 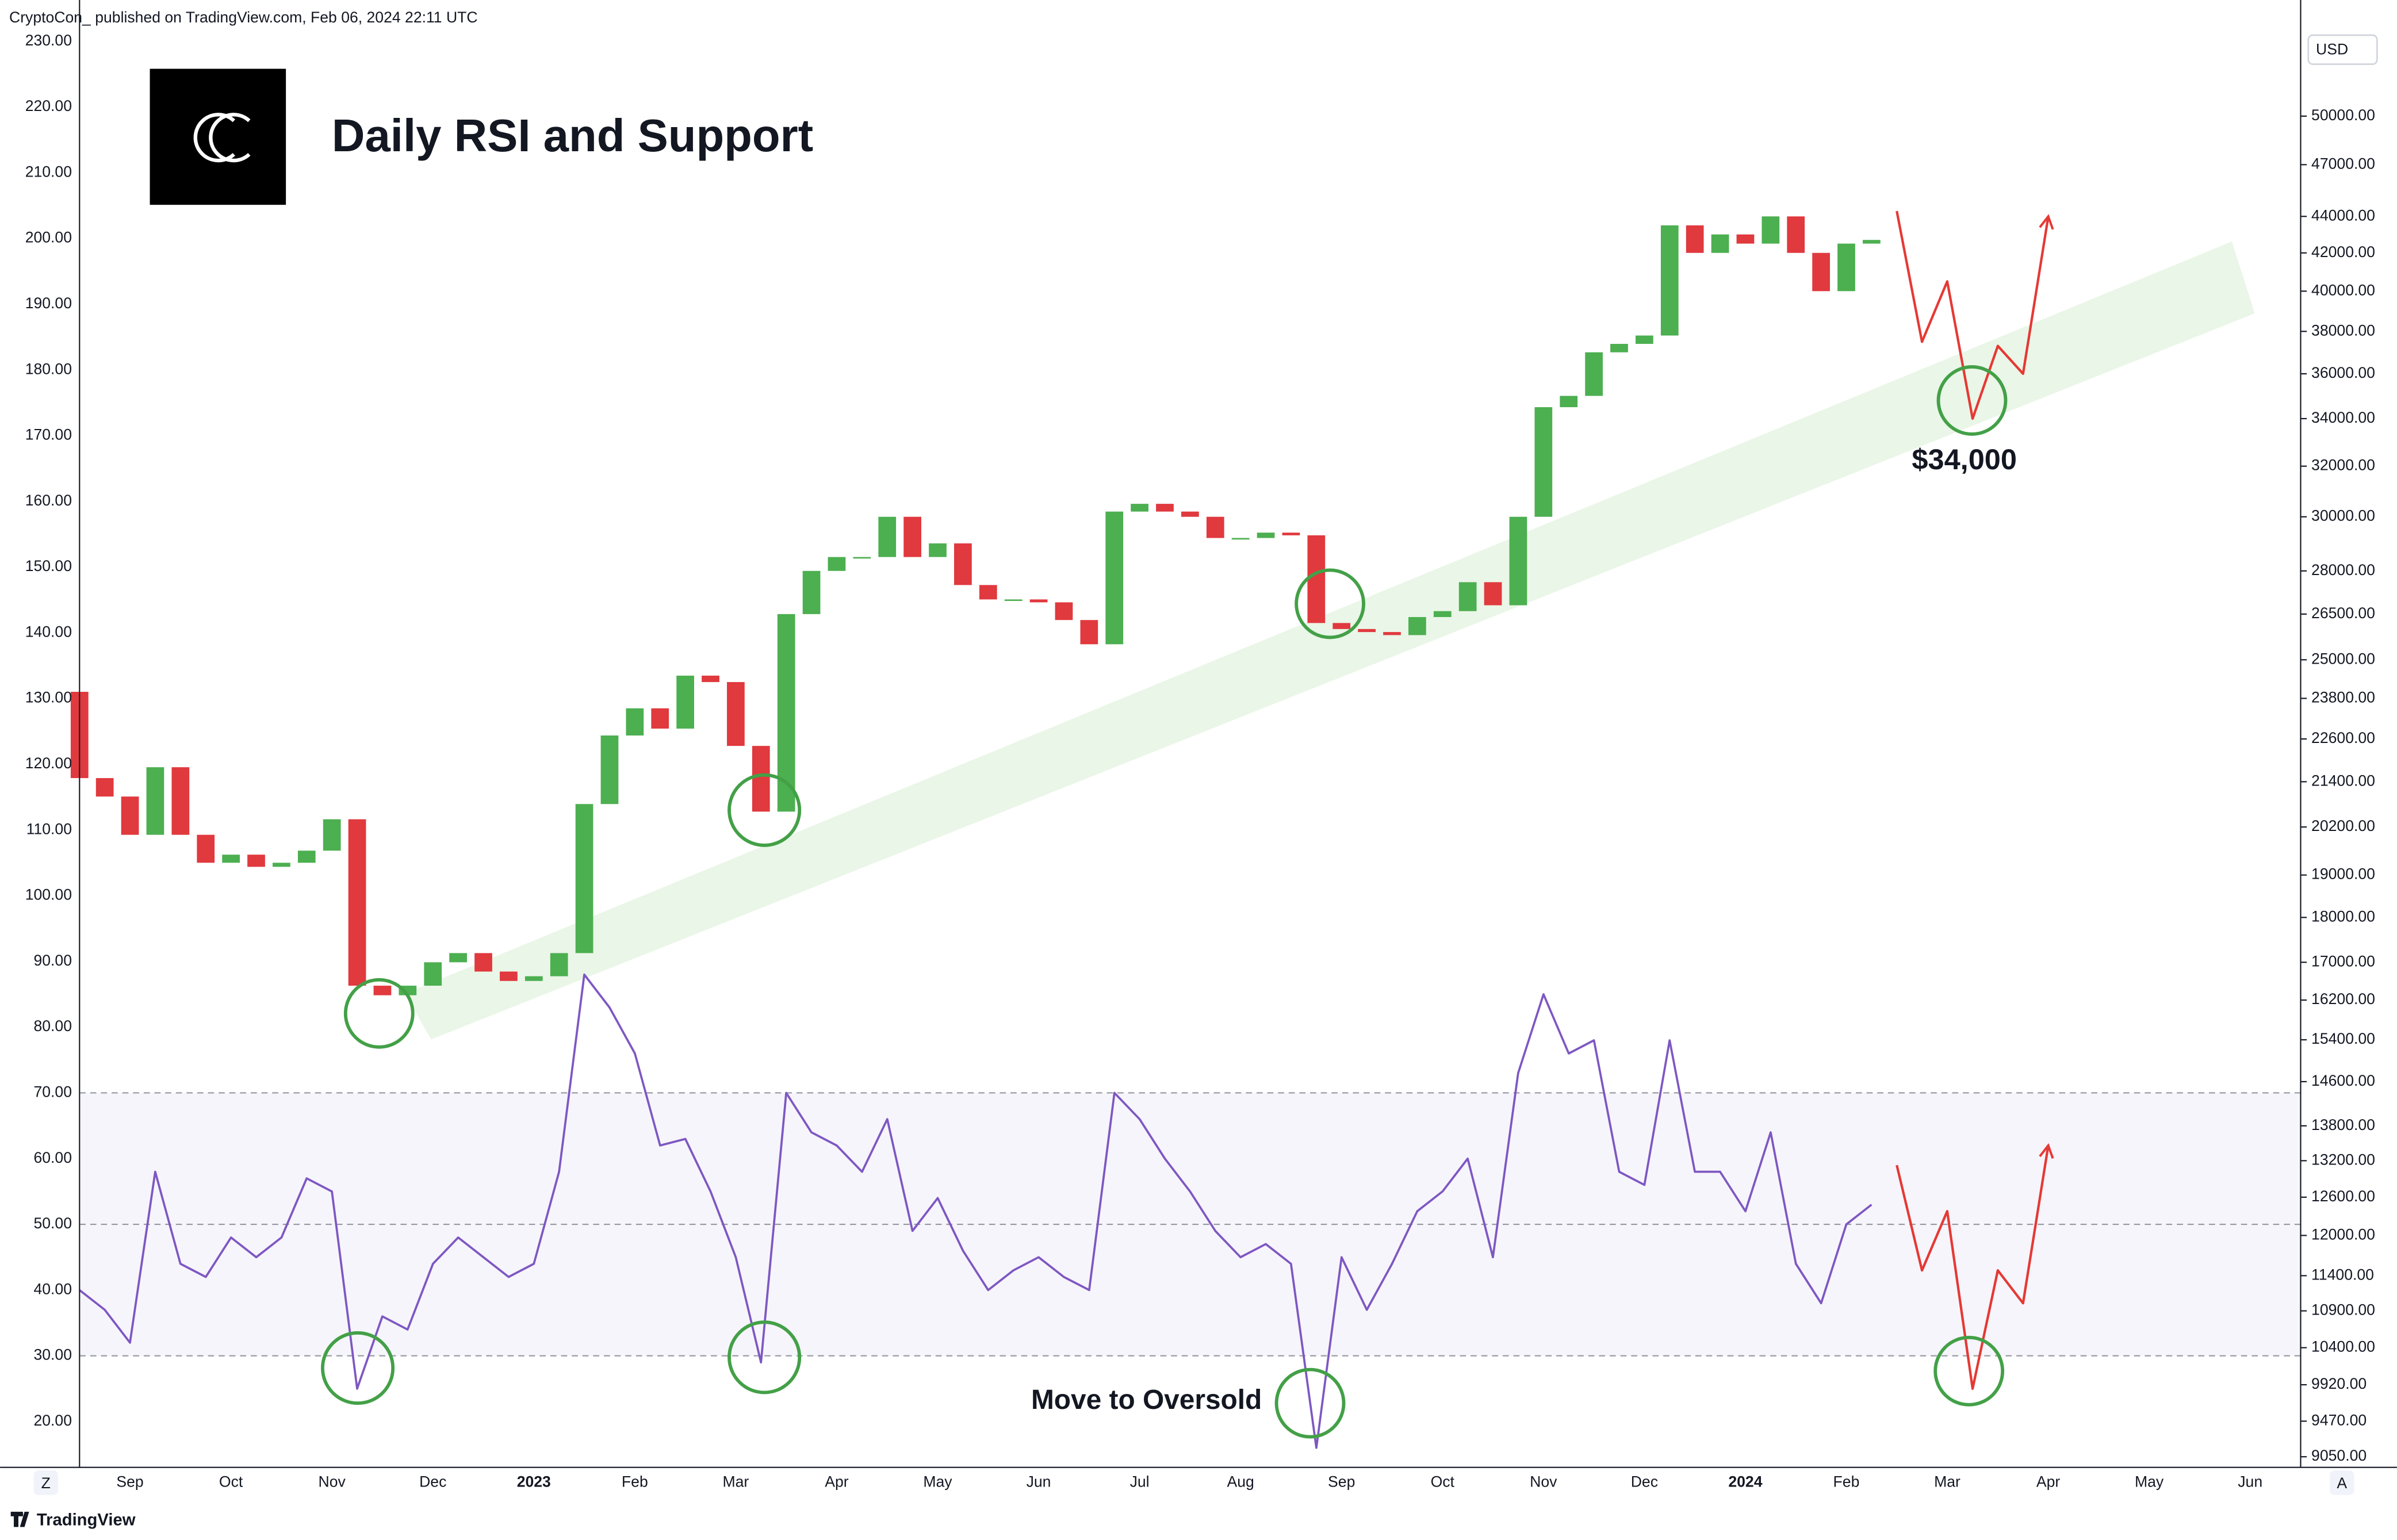 I want to click on button-label: A, so click(x=2342, y=1483).